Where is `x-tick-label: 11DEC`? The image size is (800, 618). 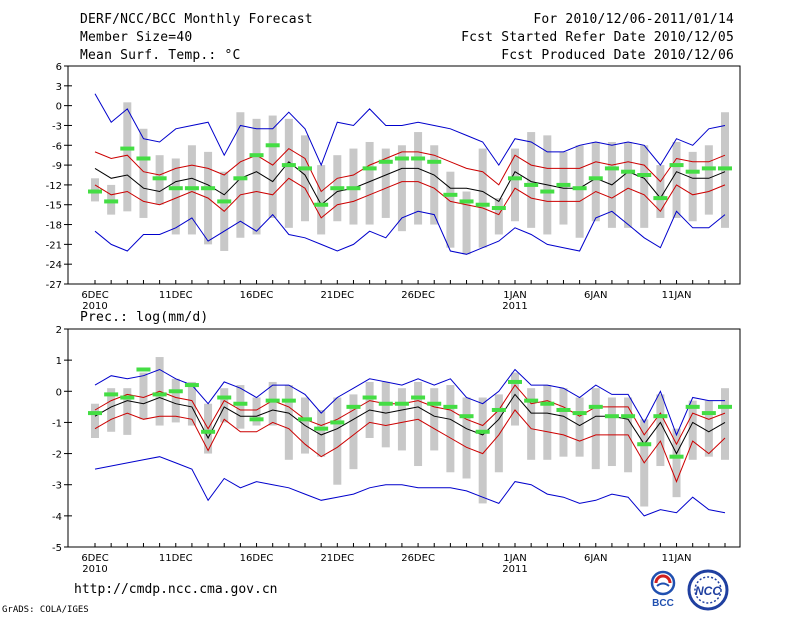 x-tick-label: 11DEC is located at coordinates (176, 558).